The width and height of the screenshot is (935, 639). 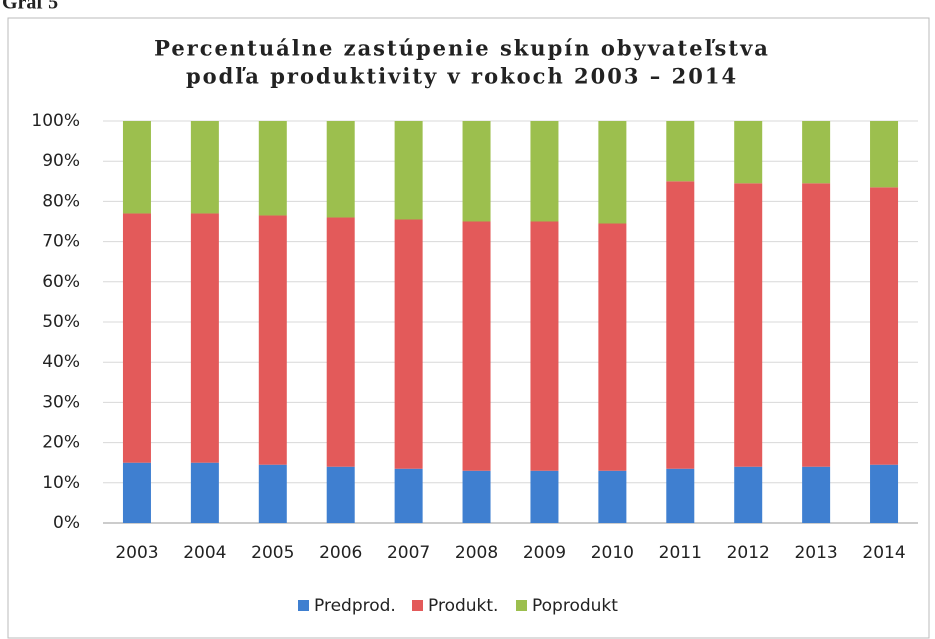 I want to click on x-tick-label: 2014, so click(x=883, y=553).